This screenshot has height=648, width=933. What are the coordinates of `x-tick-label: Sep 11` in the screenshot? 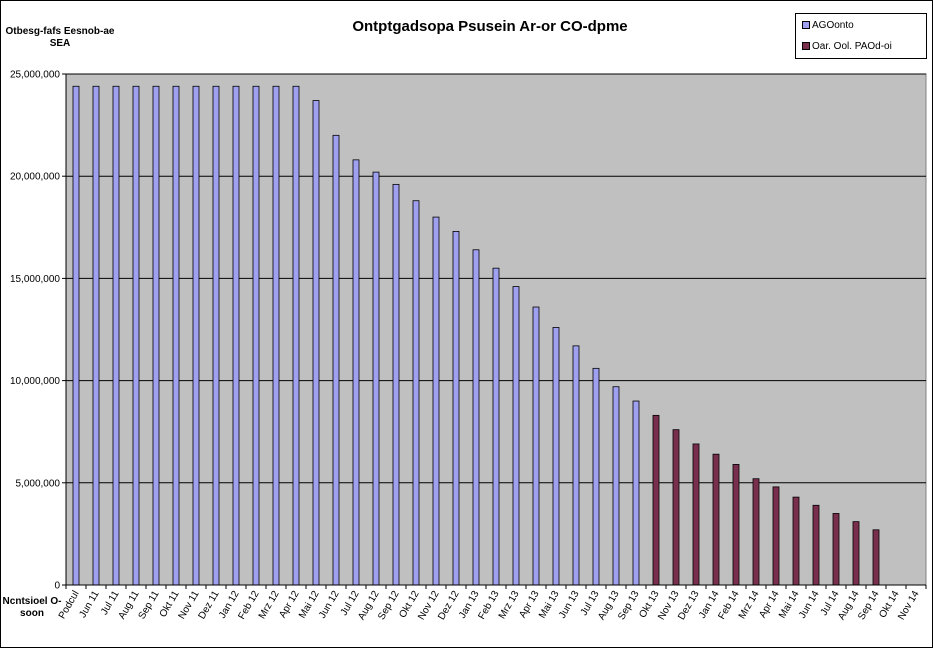 It's located at (149, 605).